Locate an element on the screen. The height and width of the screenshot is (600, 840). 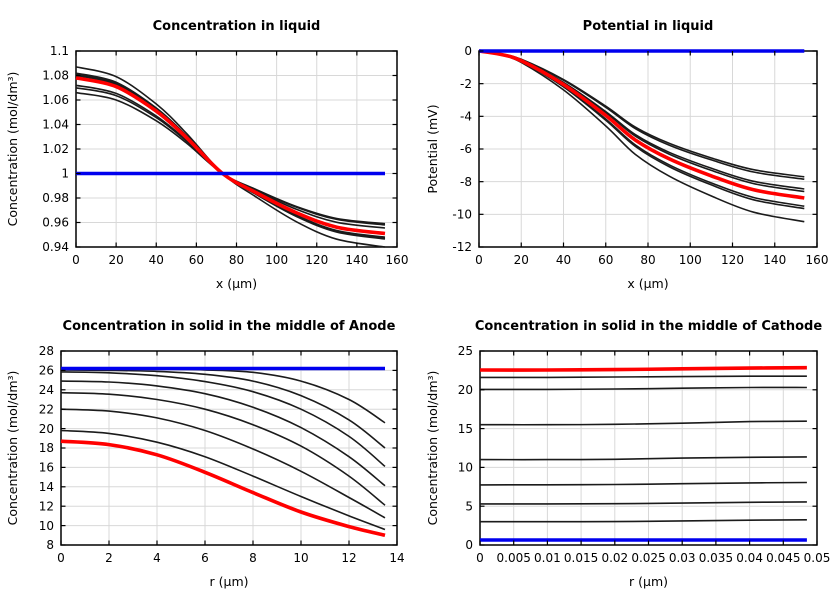
liquid-concentration-final-time-curve is located at coordinates (230, 156).